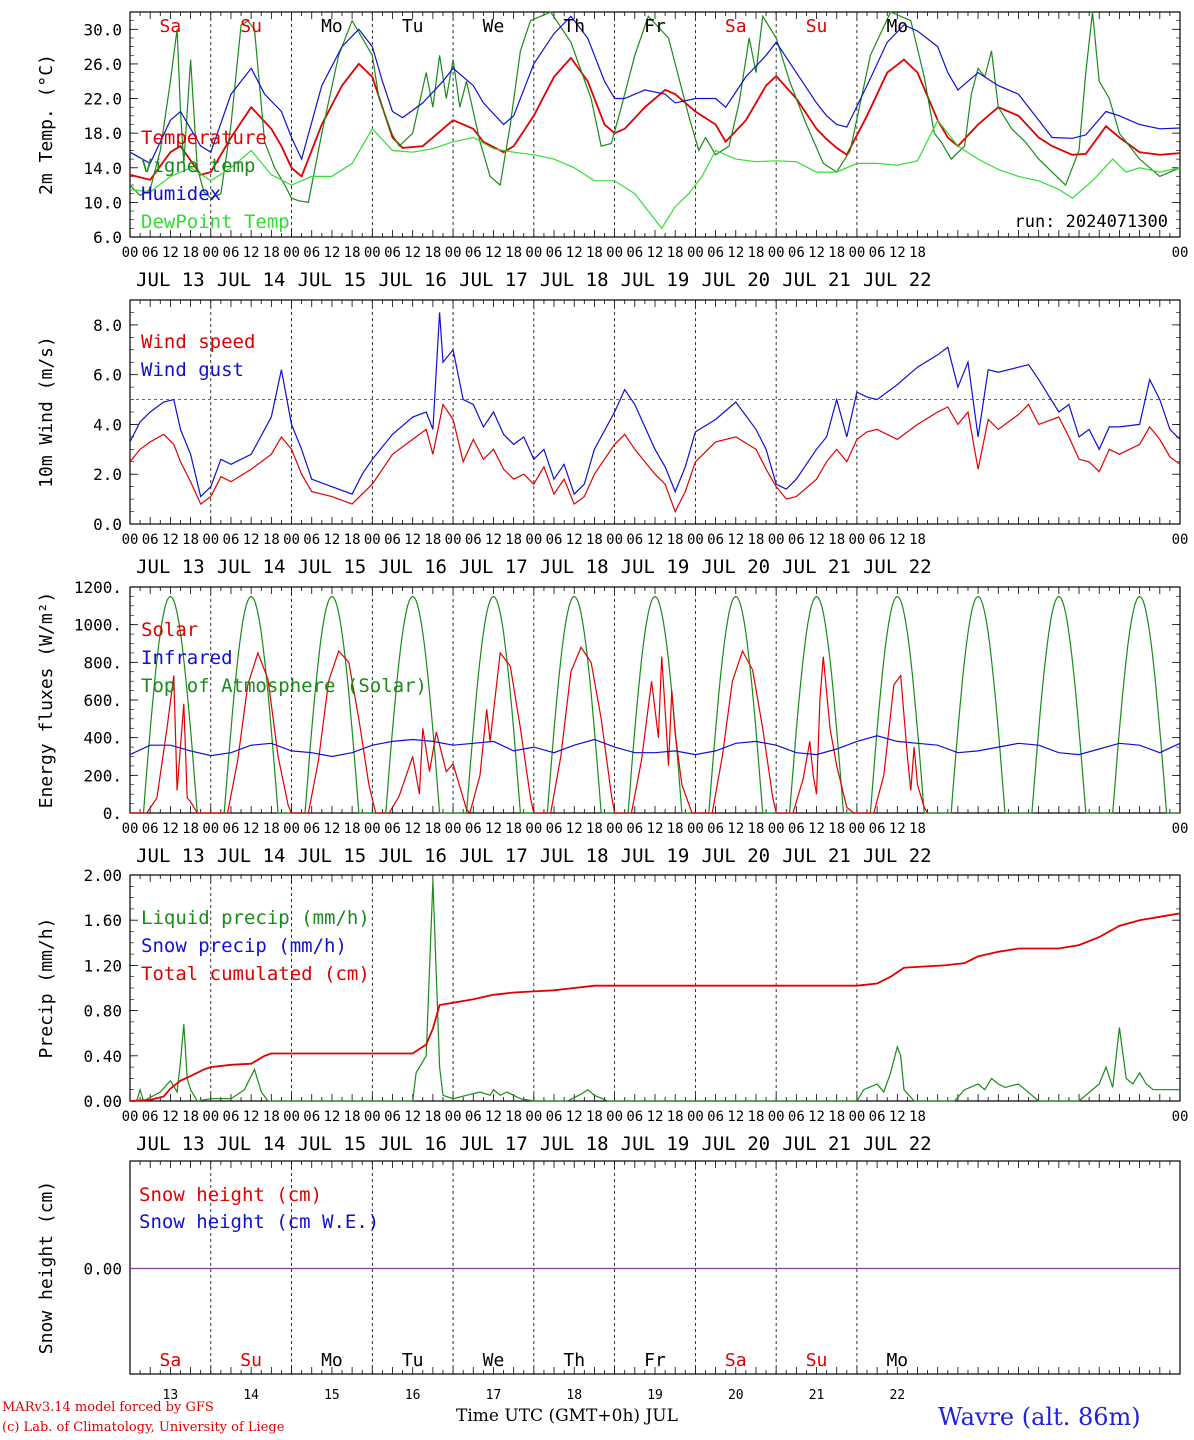  What do you see at coordinates (171, 26) in the screenshot?
I see `weekday-label: Sa` at bounding box center [171, 26].